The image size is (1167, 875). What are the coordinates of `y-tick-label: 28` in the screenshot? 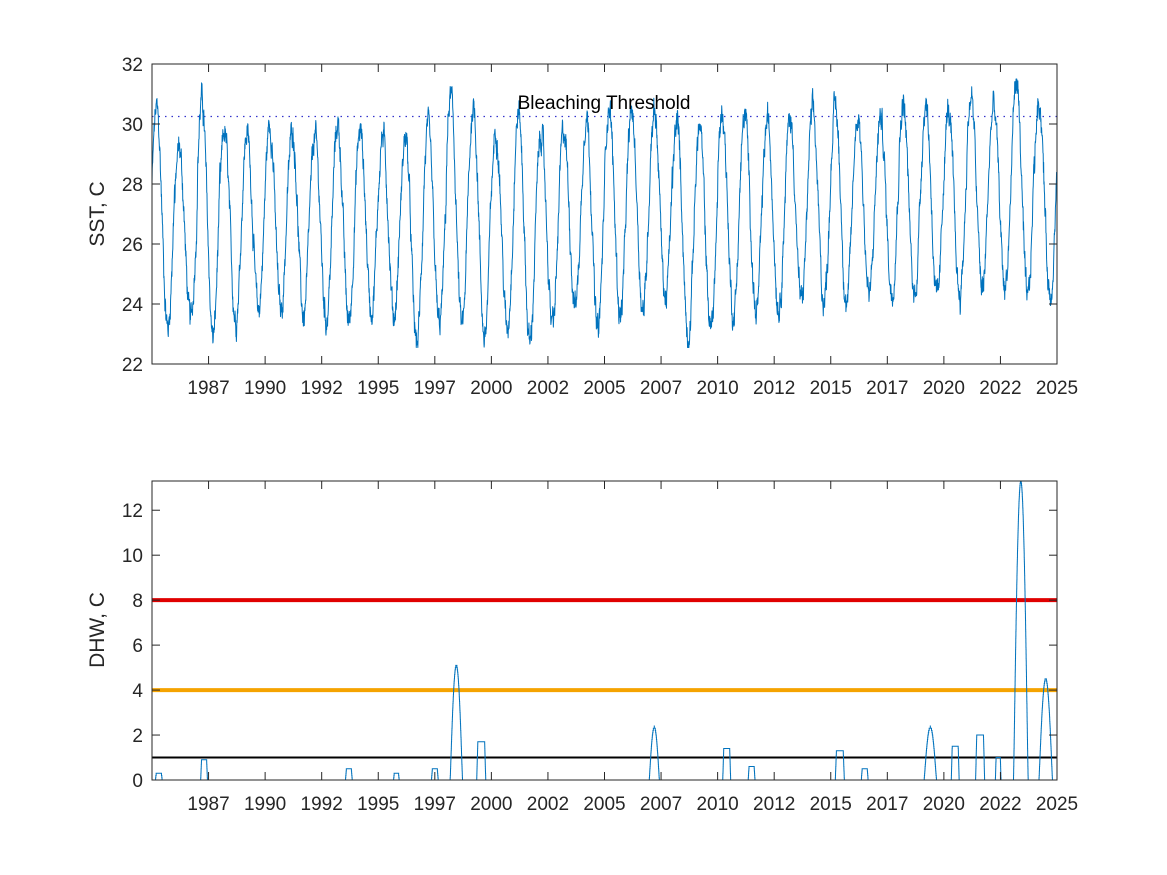 It's located at (132, 185).